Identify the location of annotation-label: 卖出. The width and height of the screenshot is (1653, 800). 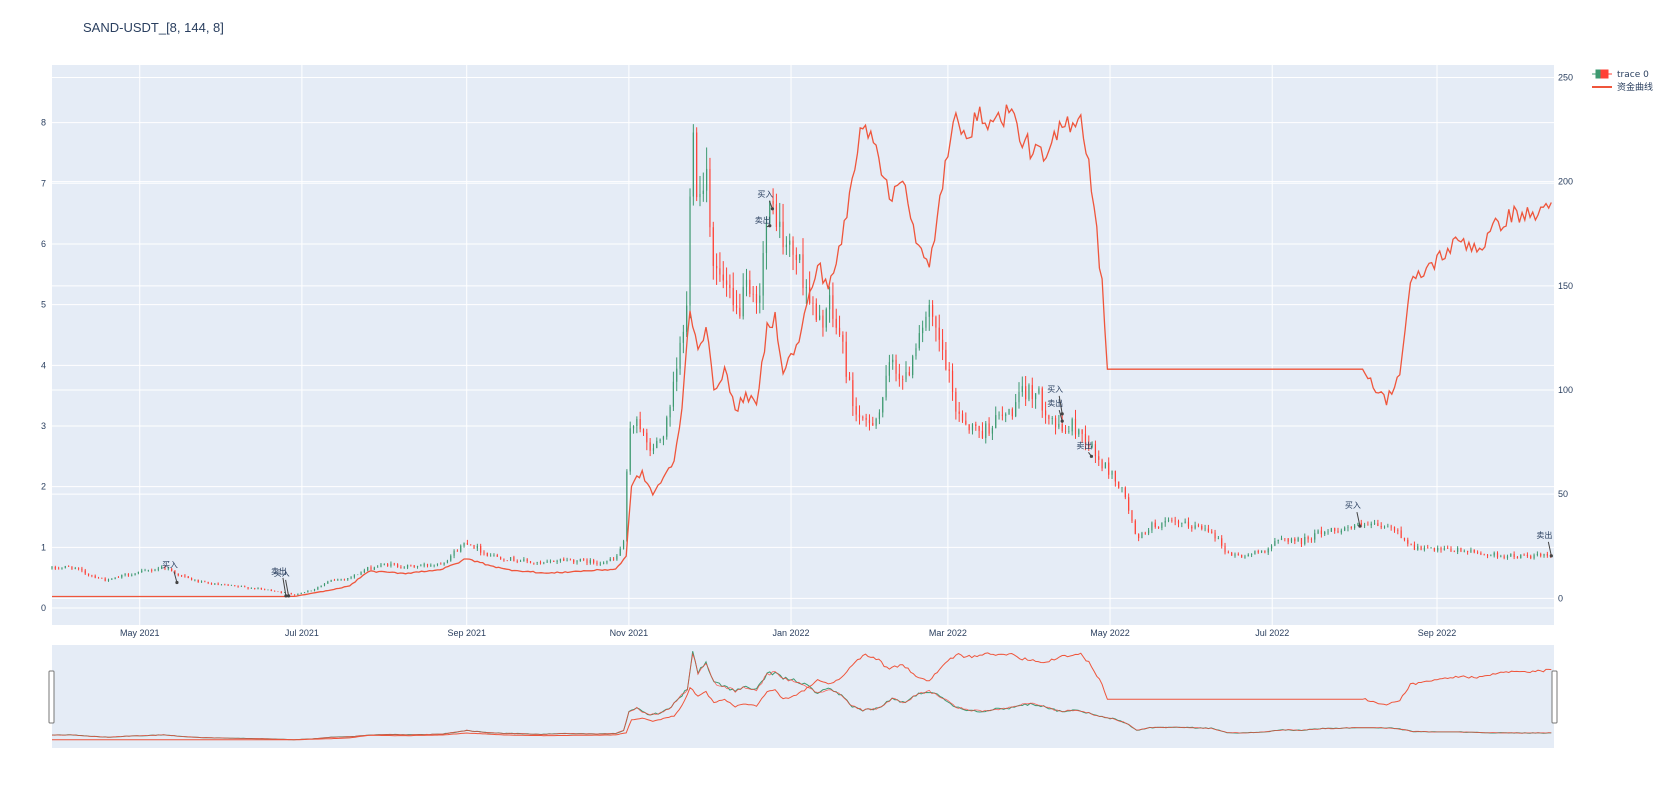
(1084, 445).